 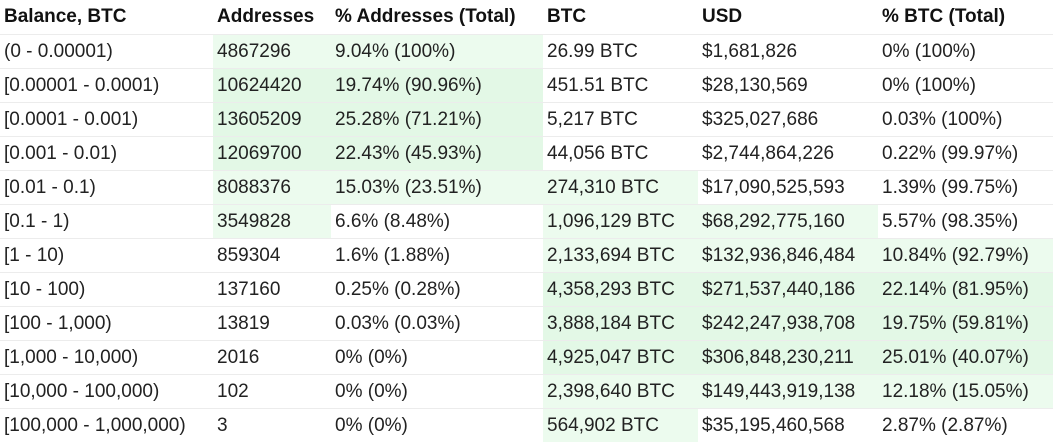 What do you see at coordinates (788, 51) in the screenshot?
I see `usd-cell: $1,681,826` at bounding box center [788, 51].